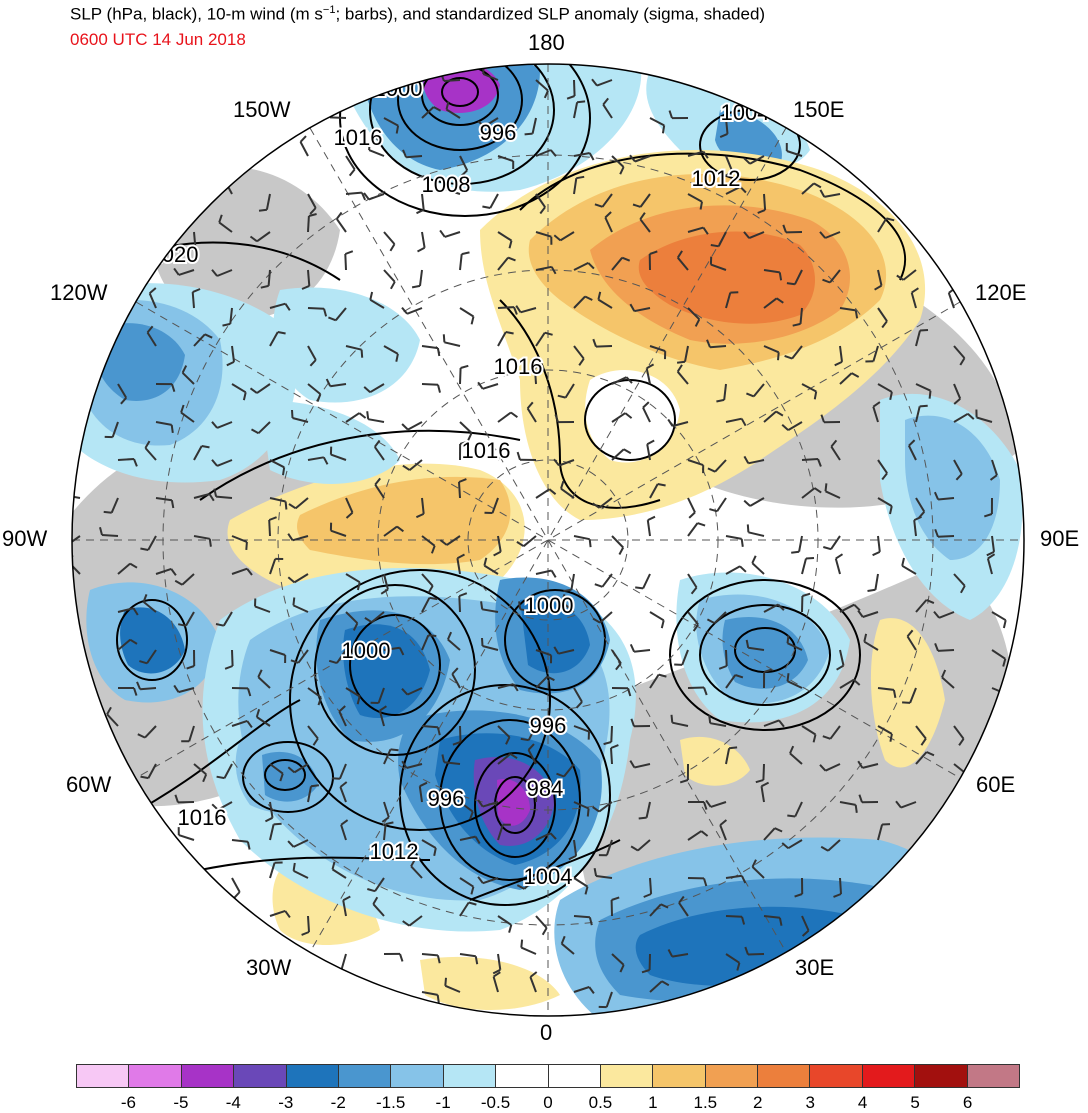 Image resolution: width=1088 pixels, height=1113 pixels. What do you see at coordinates (1000, 293) in the screenshot?
I see `lon-label-120e: 120E` at bounding box center [1000, 293].